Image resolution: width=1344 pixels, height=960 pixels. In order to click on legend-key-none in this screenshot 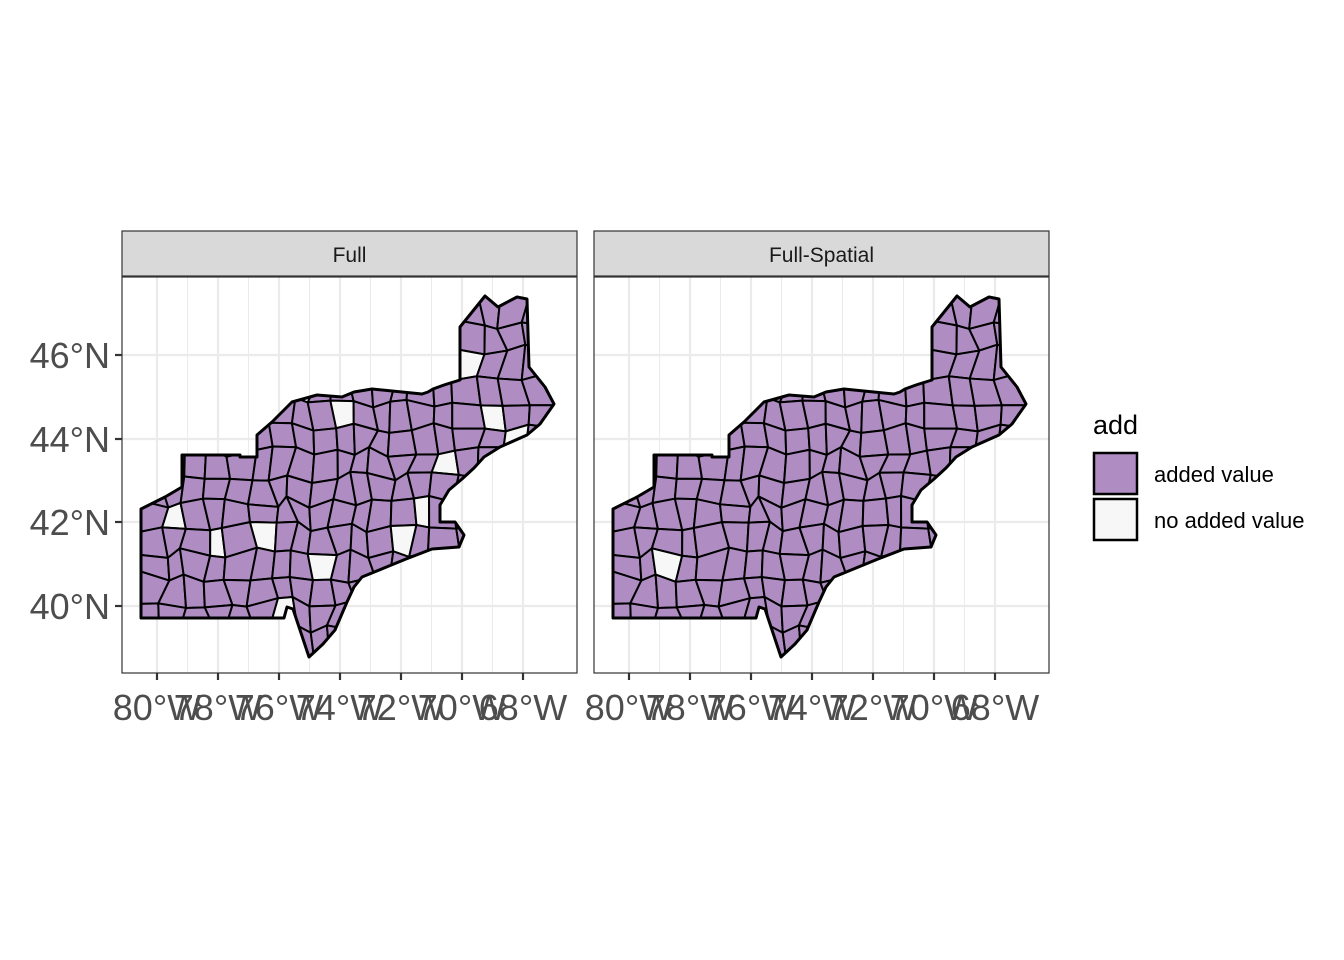, I will do `click(1115, 519)`.